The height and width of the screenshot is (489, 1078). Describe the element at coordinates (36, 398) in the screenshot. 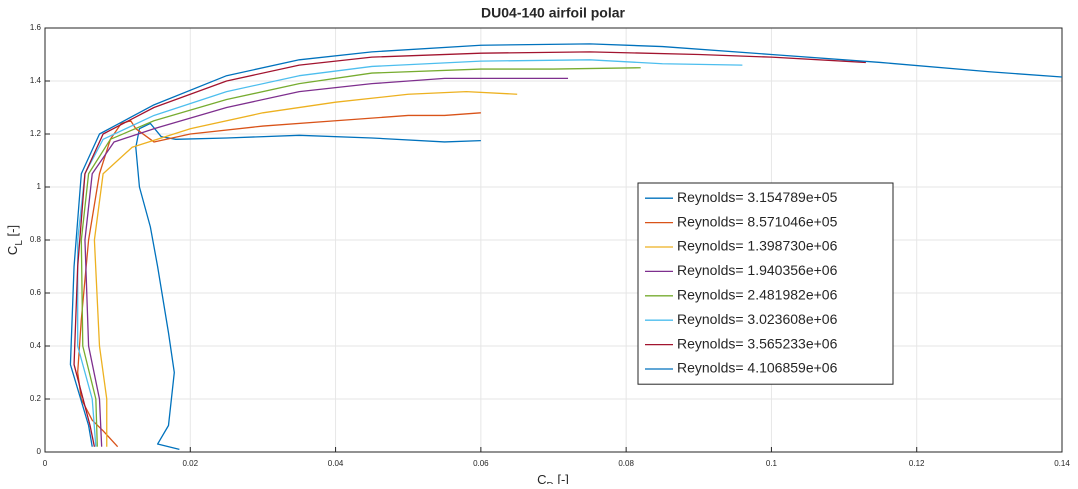

I see `y-tick-label: 0.2` at that location.